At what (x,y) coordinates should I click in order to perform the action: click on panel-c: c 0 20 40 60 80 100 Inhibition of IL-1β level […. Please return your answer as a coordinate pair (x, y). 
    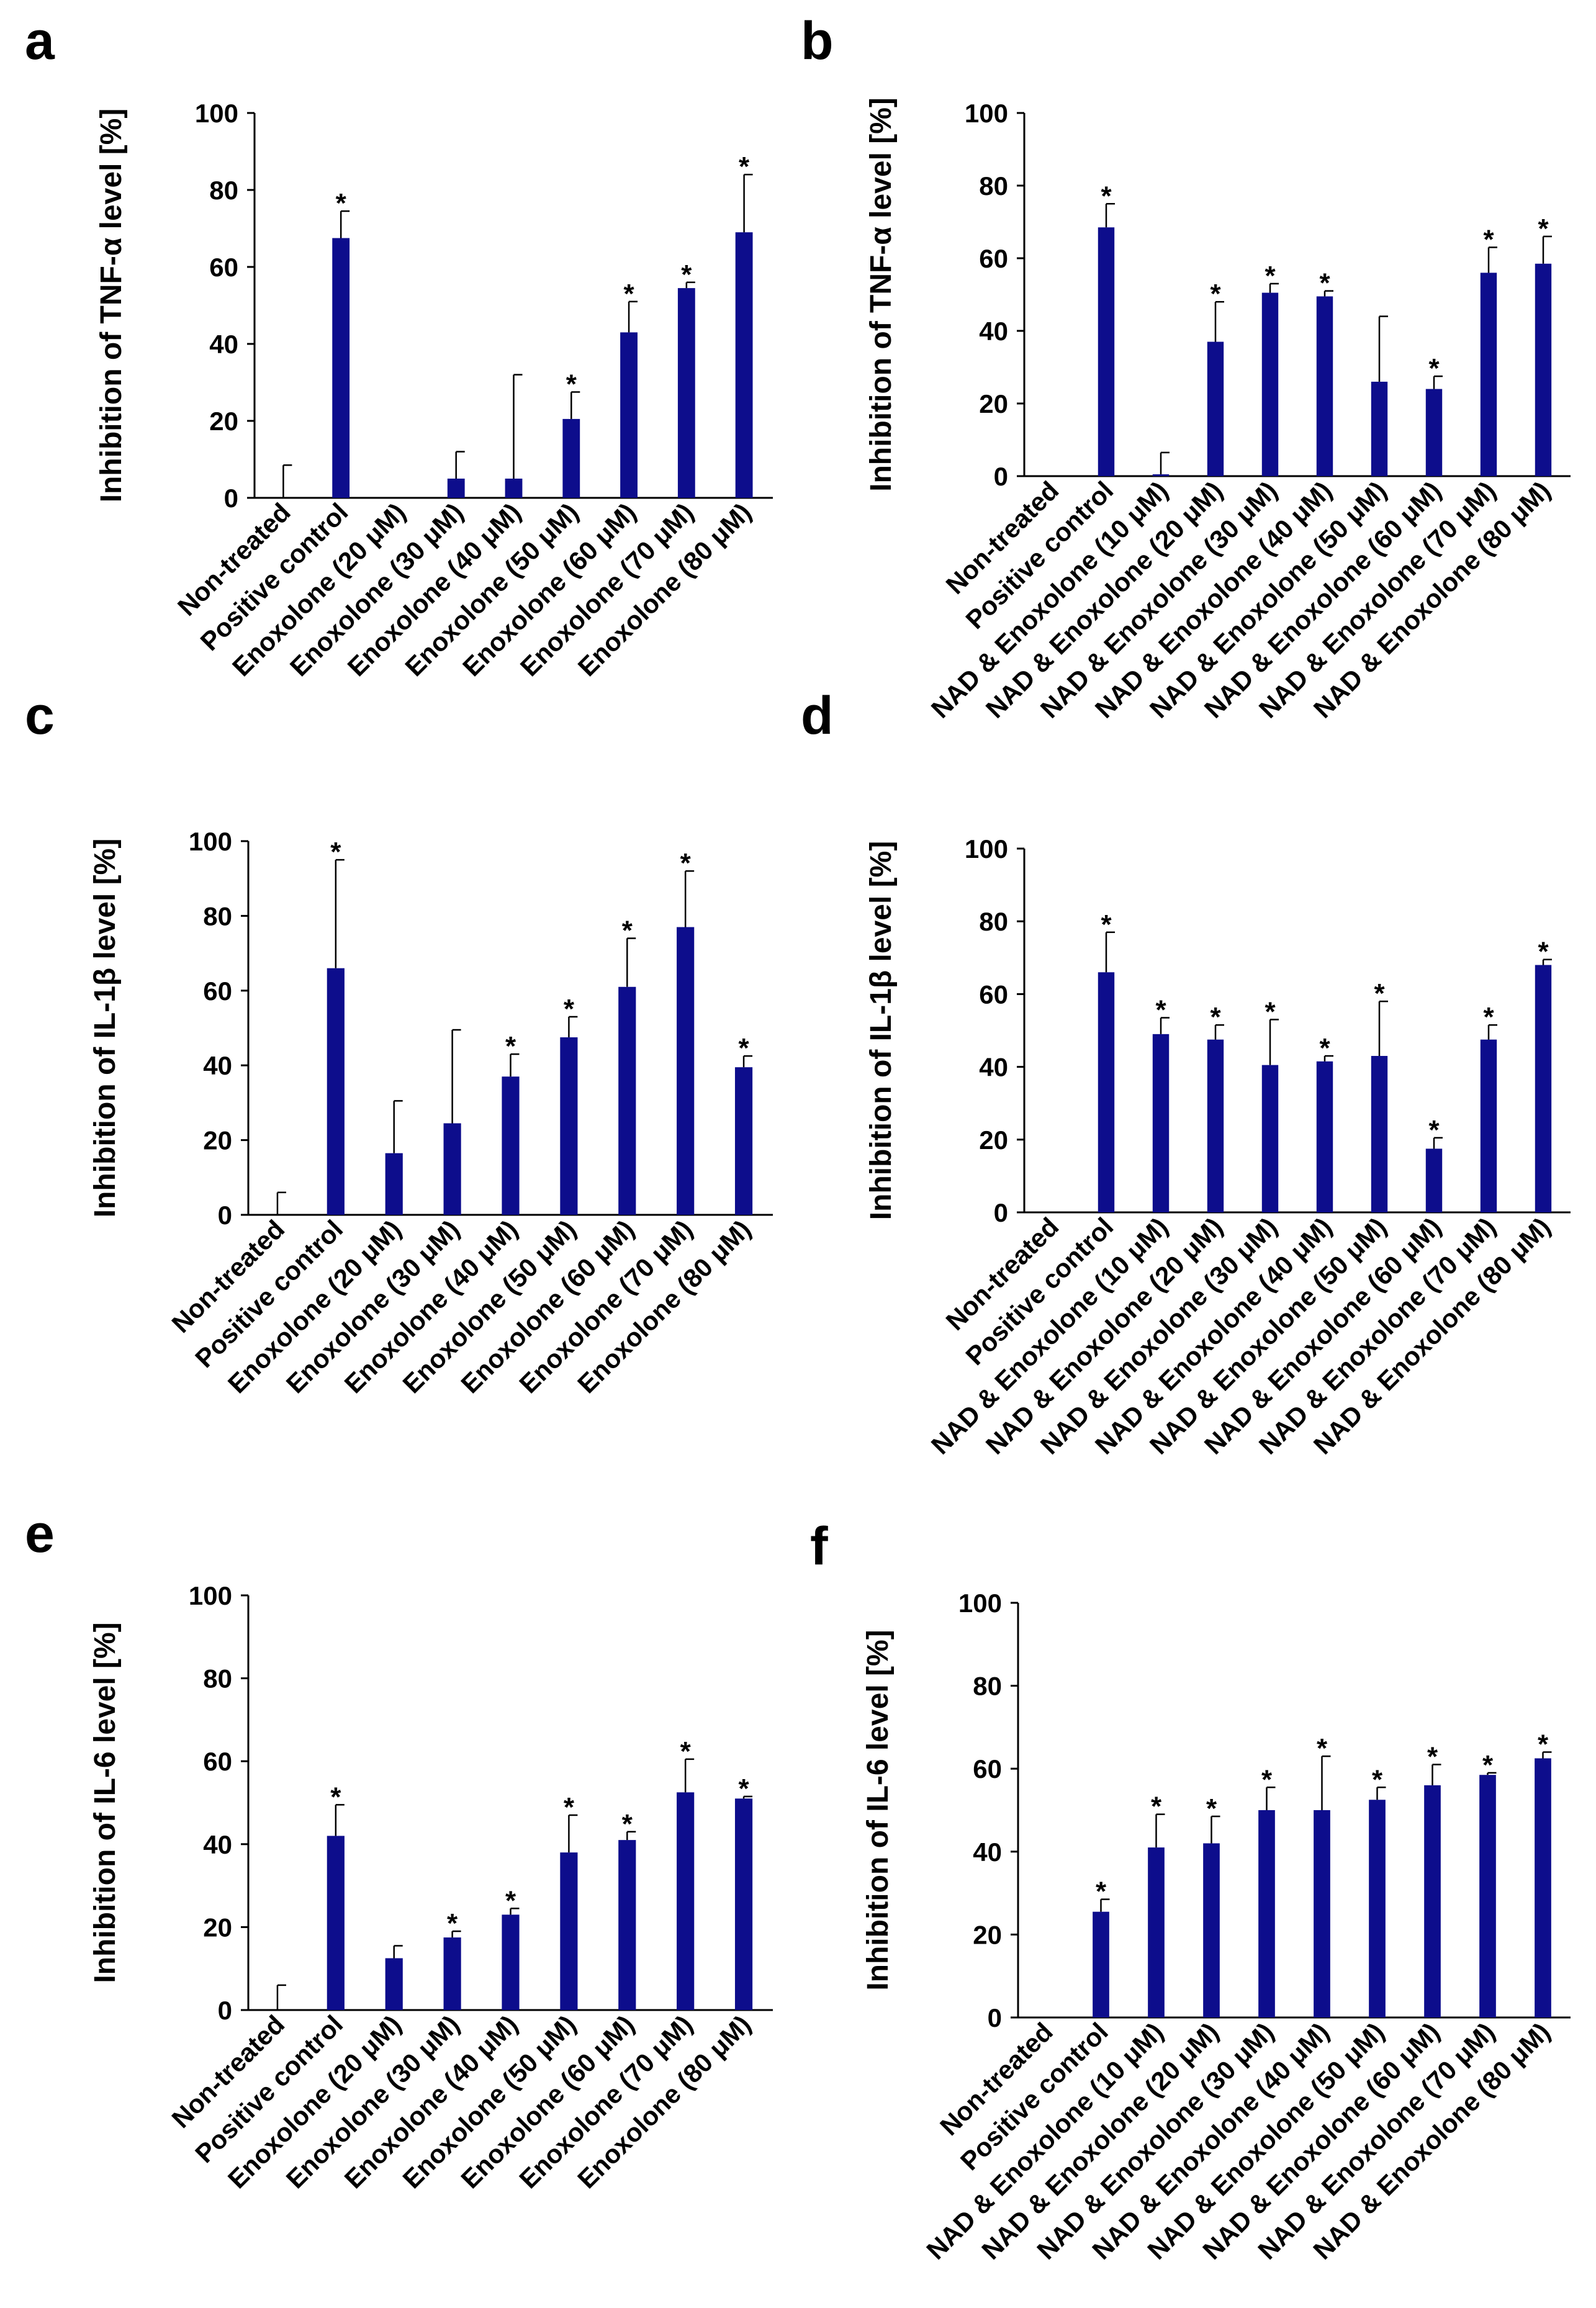
    Looking at the image, I should click on (399, 1042).